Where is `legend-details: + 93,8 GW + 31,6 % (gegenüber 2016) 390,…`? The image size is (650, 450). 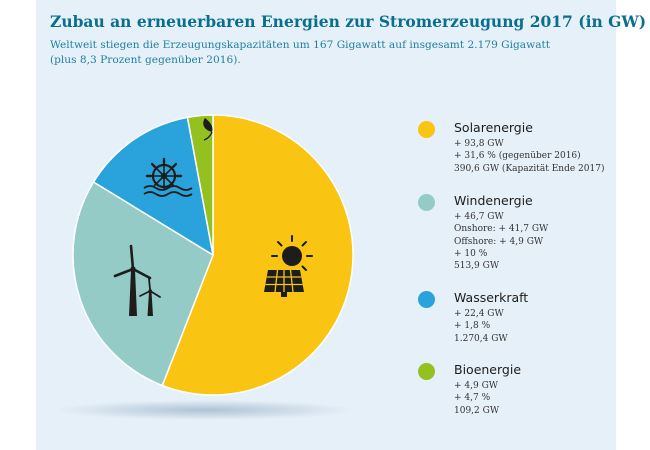 legend-details: + 93,8 GW + 31,6 % (gegenüber 2016) 390,… is located at coordinates (529, 156).